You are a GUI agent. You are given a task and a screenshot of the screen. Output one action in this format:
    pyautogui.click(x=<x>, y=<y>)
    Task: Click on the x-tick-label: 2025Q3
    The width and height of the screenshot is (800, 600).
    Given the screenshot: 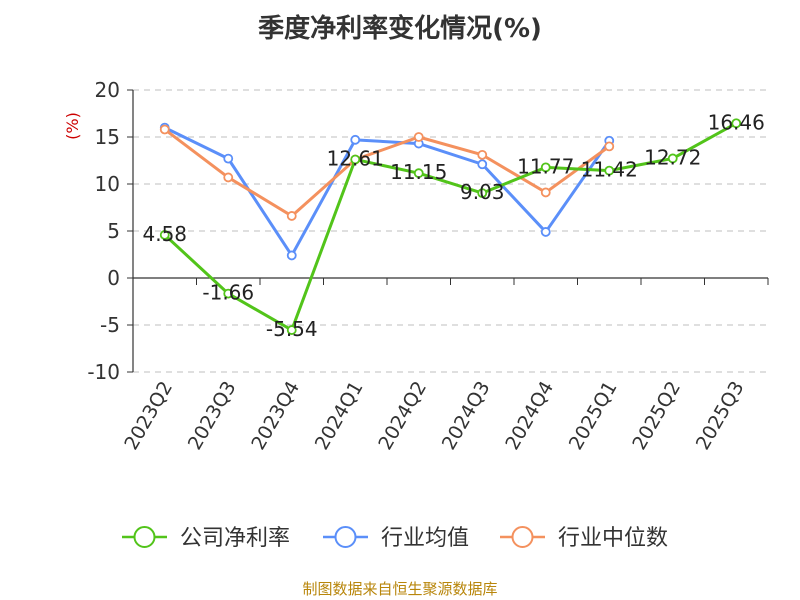 What is the action you would take?
    pyautogui.click(x=720, y=416)
    